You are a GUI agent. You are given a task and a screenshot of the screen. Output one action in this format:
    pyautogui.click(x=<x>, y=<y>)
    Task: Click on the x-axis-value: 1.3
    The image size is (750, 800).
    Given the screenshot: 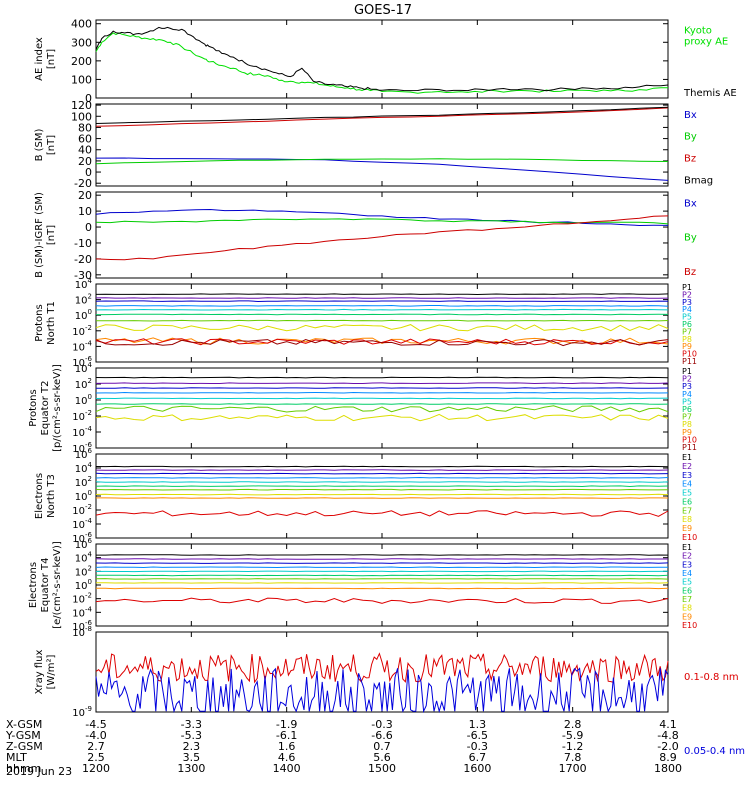 What is the action you would take?
    pyautogui.click(x=478, y=724)
    